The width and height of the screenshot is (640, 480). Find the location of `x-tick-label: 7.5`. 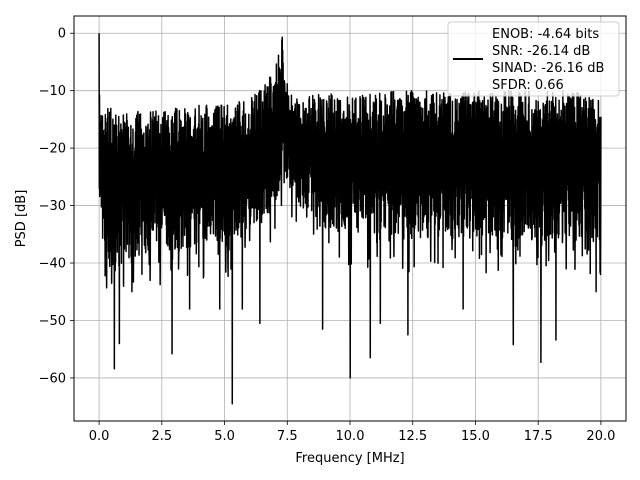

x-tick-label: 7.5 is located at coordinates (287, 436).